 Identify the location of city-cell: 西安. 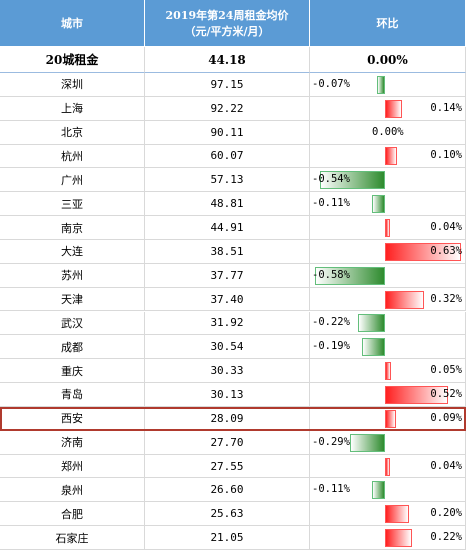
(72, 418).